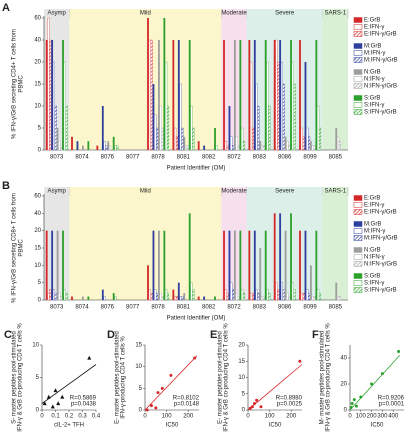 The image size is (412, 440). Describe the element at coordinates (270, 417) in the screenshot. I see `x-tick-label: 100` at that location.